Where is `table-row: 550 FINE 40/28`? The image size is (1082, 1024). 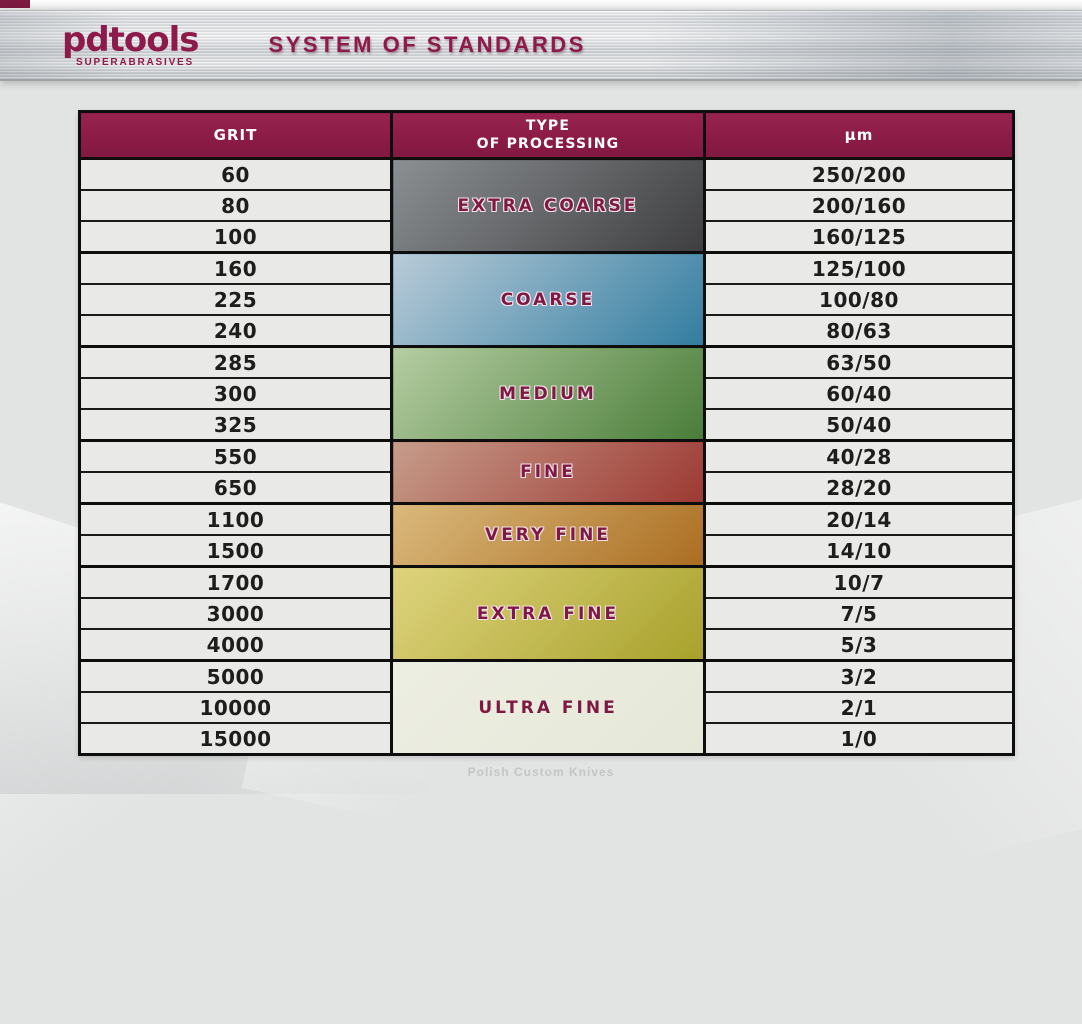 table-row: 550 FINE 40/28 is located at coordinates (546, 472).